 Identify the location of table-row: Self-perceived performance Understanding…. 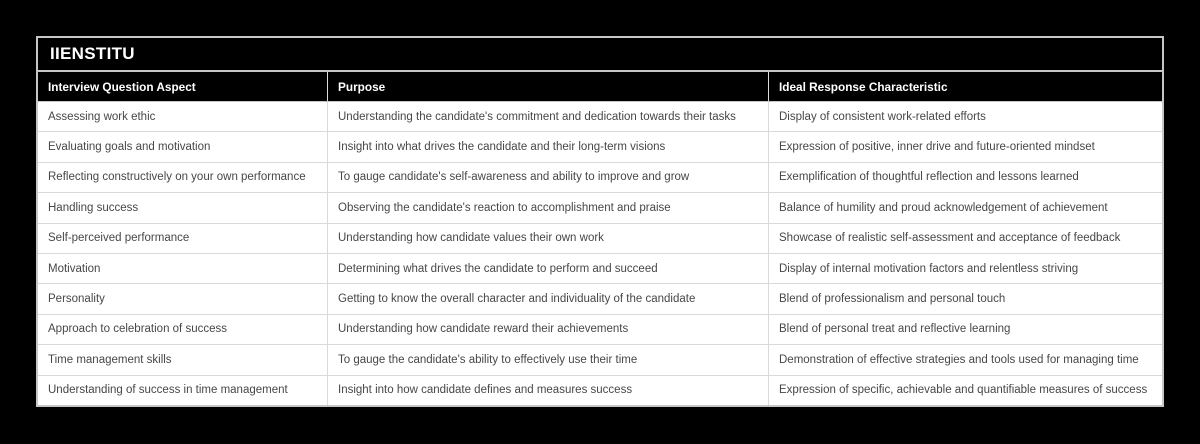
(600, 238).